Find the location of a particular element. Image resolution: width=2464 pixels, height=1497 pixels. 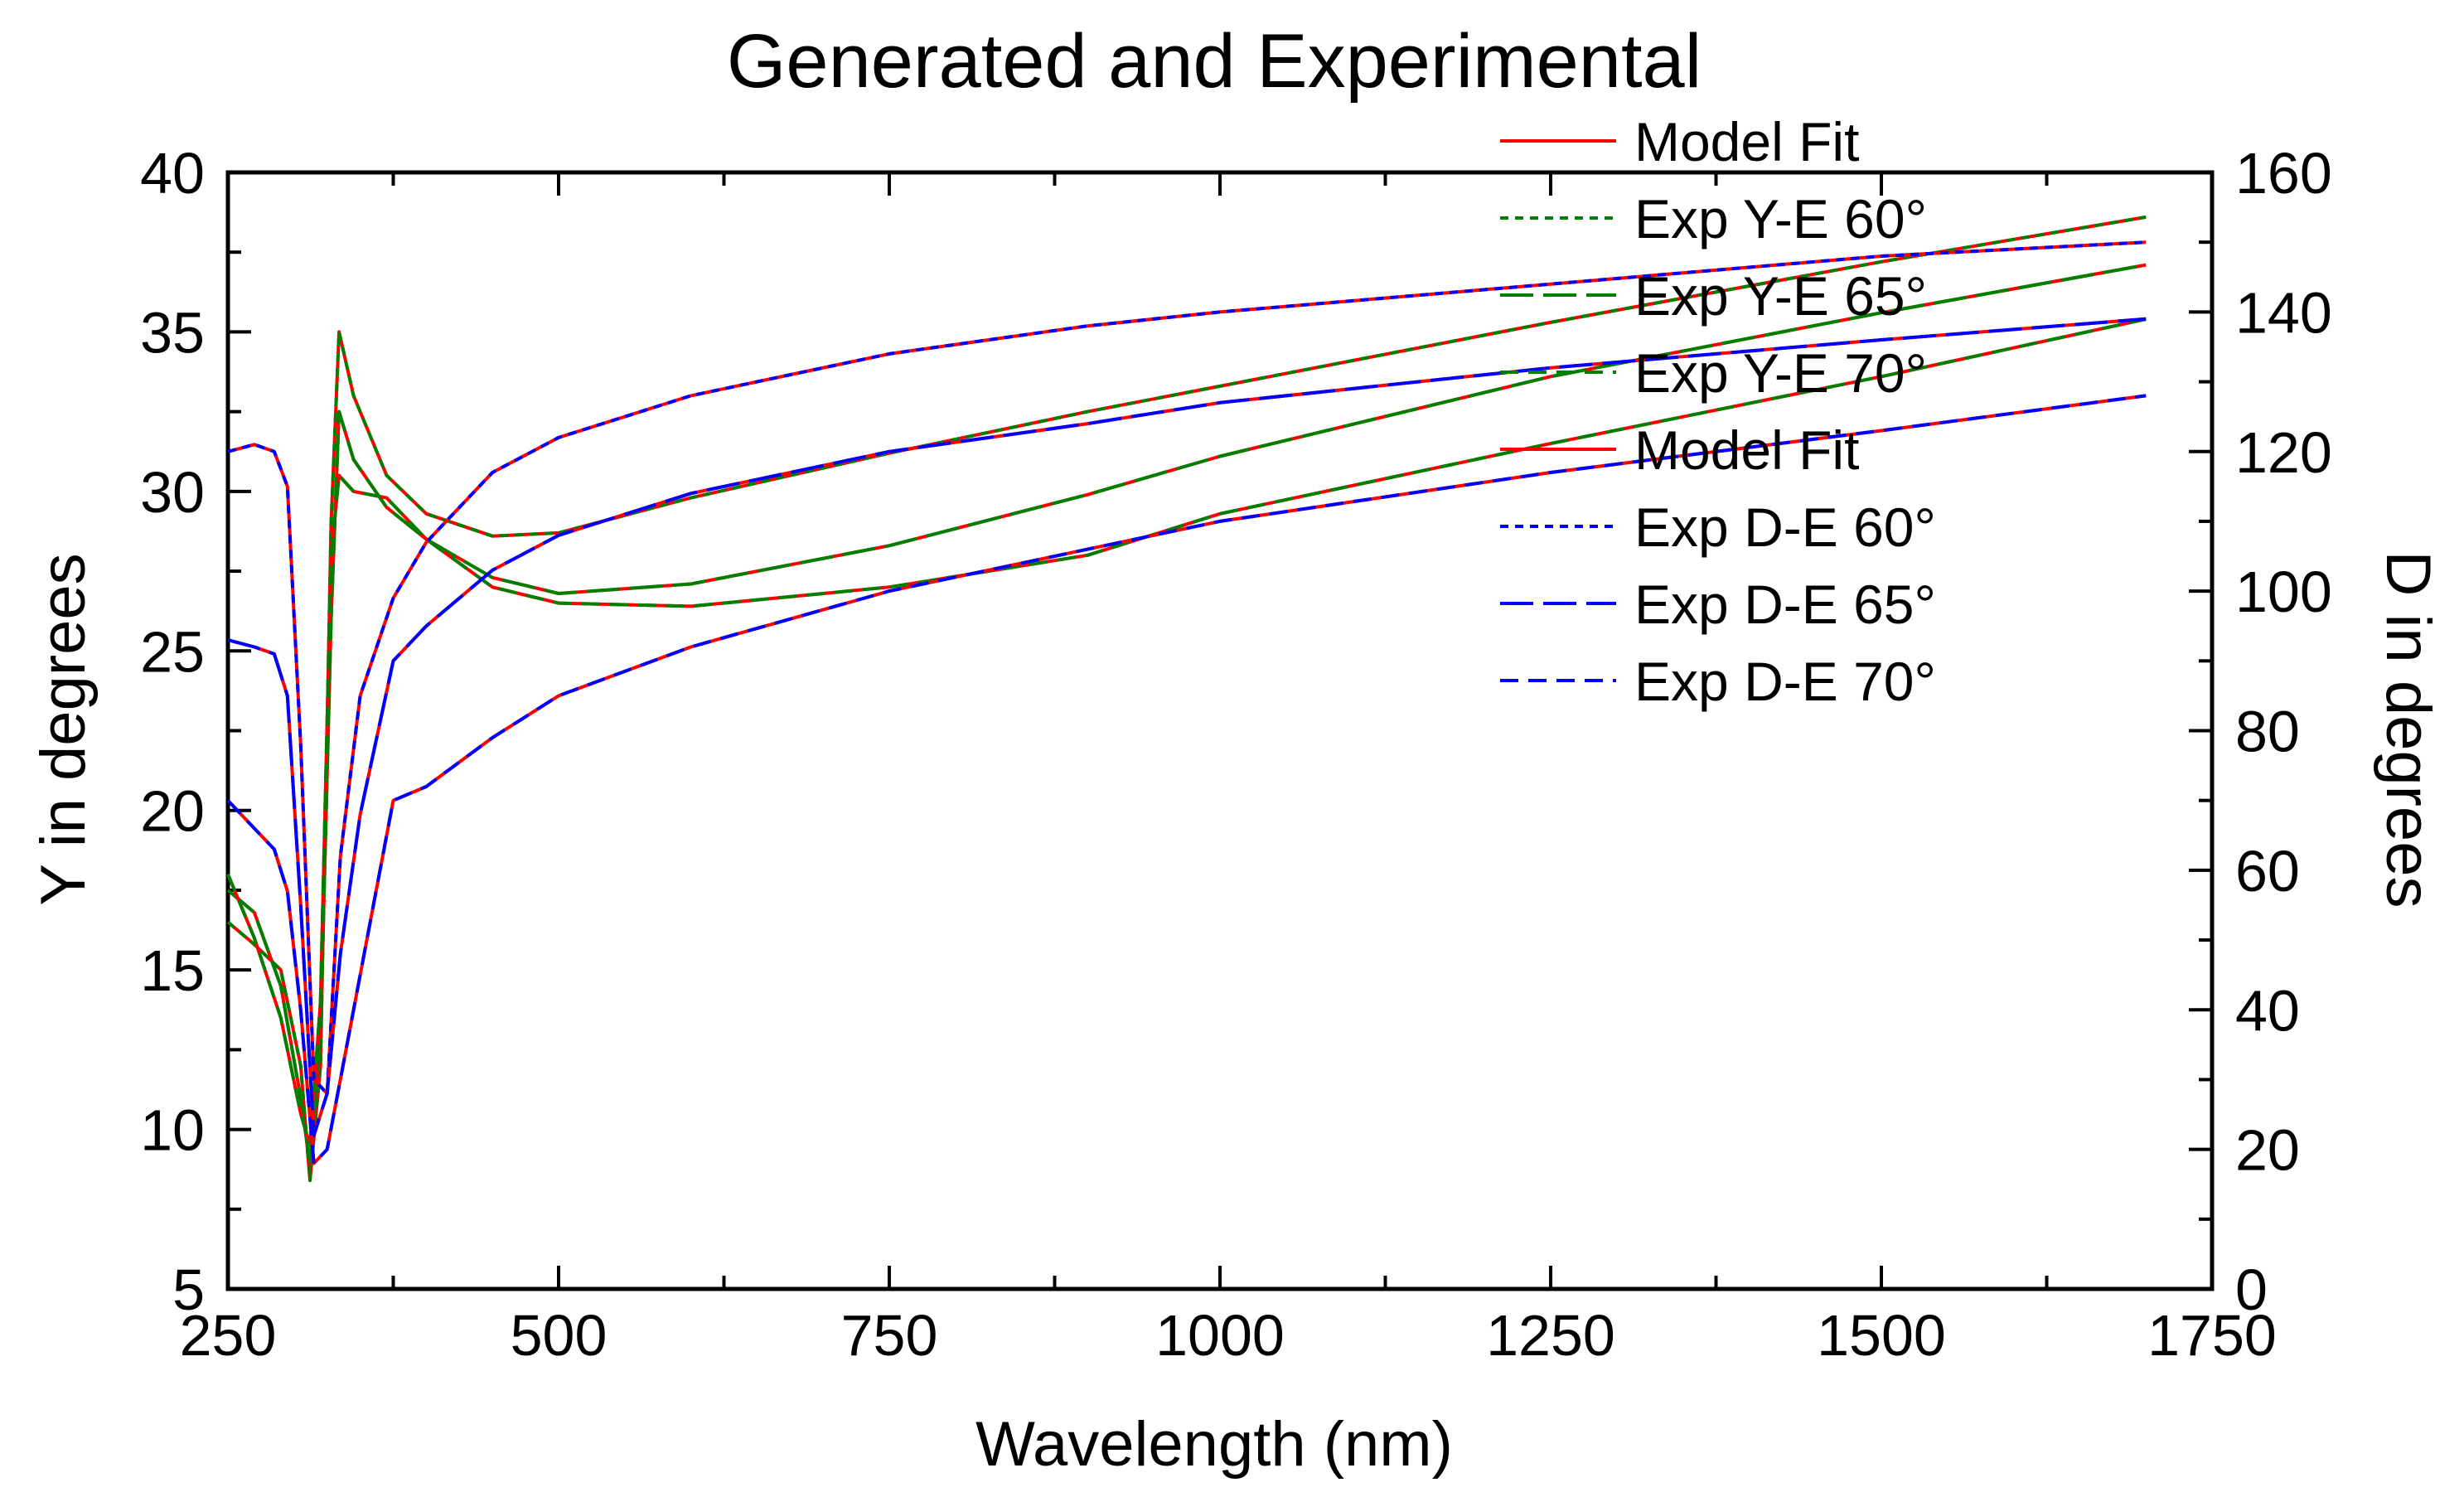

y2-axis-label: D in degrees is located at coordinates (2408, 730).